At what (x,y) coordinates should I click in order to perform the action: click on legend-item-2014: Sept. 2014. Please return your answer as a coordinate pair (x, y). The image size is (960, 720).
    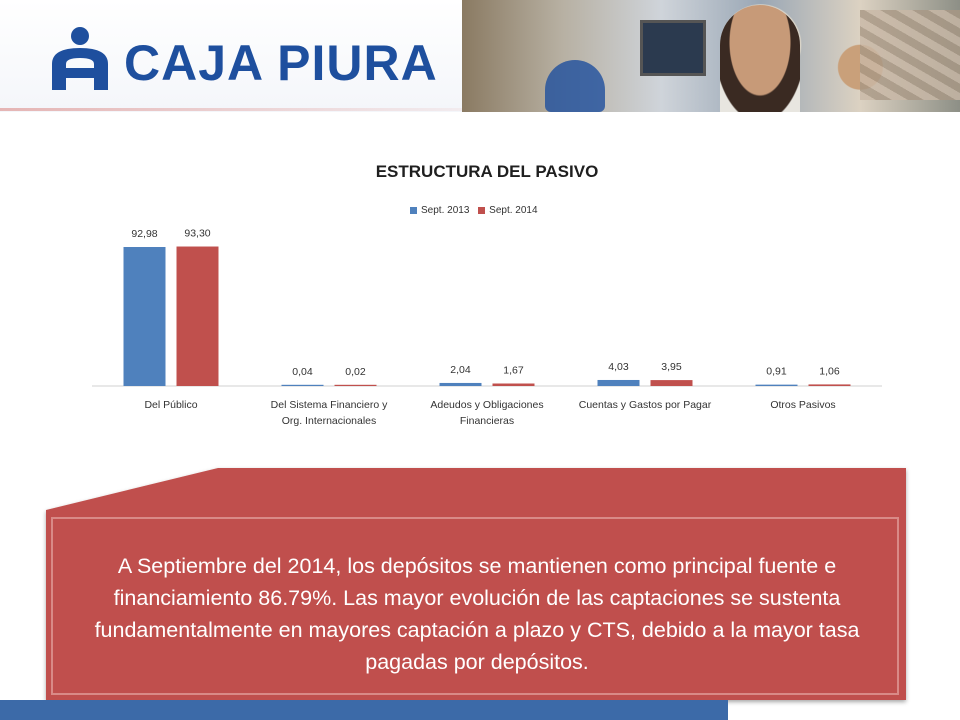
    Looking at the image, I should click on (508, 210).